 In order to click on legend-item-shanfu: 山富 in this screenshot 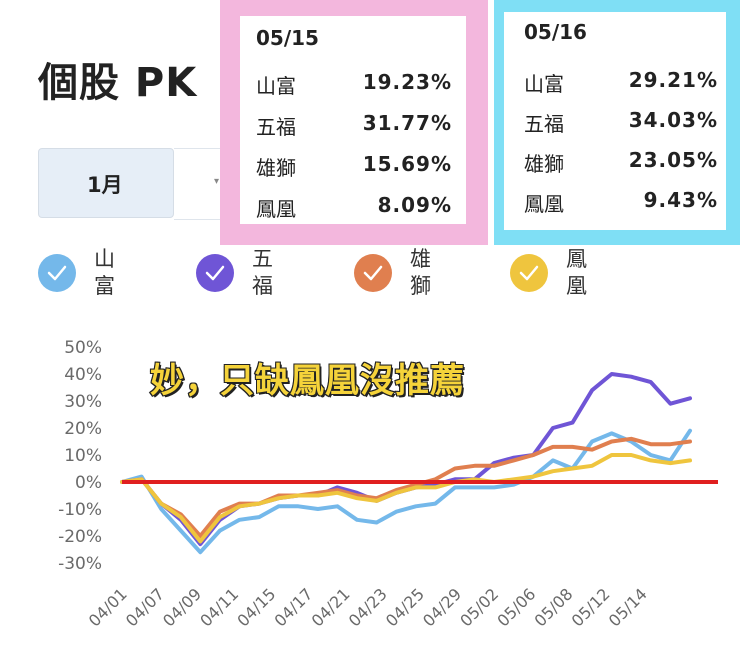, I will do `click(77, 273)`.